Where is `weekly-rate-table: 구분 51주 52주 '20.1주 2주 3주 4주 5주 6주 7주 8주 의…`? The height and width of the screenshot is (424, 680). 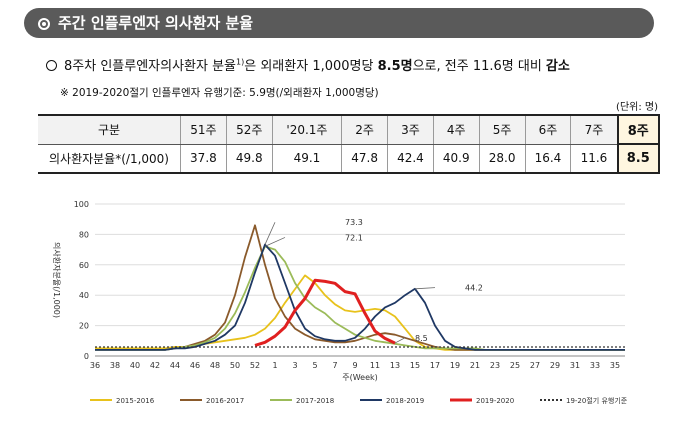 weekly-rate-table: 구분 51주 52주 '20.1주 2주 3주 4주 5주 6주 7주 8주 의… is located at coordinates (349, 144).